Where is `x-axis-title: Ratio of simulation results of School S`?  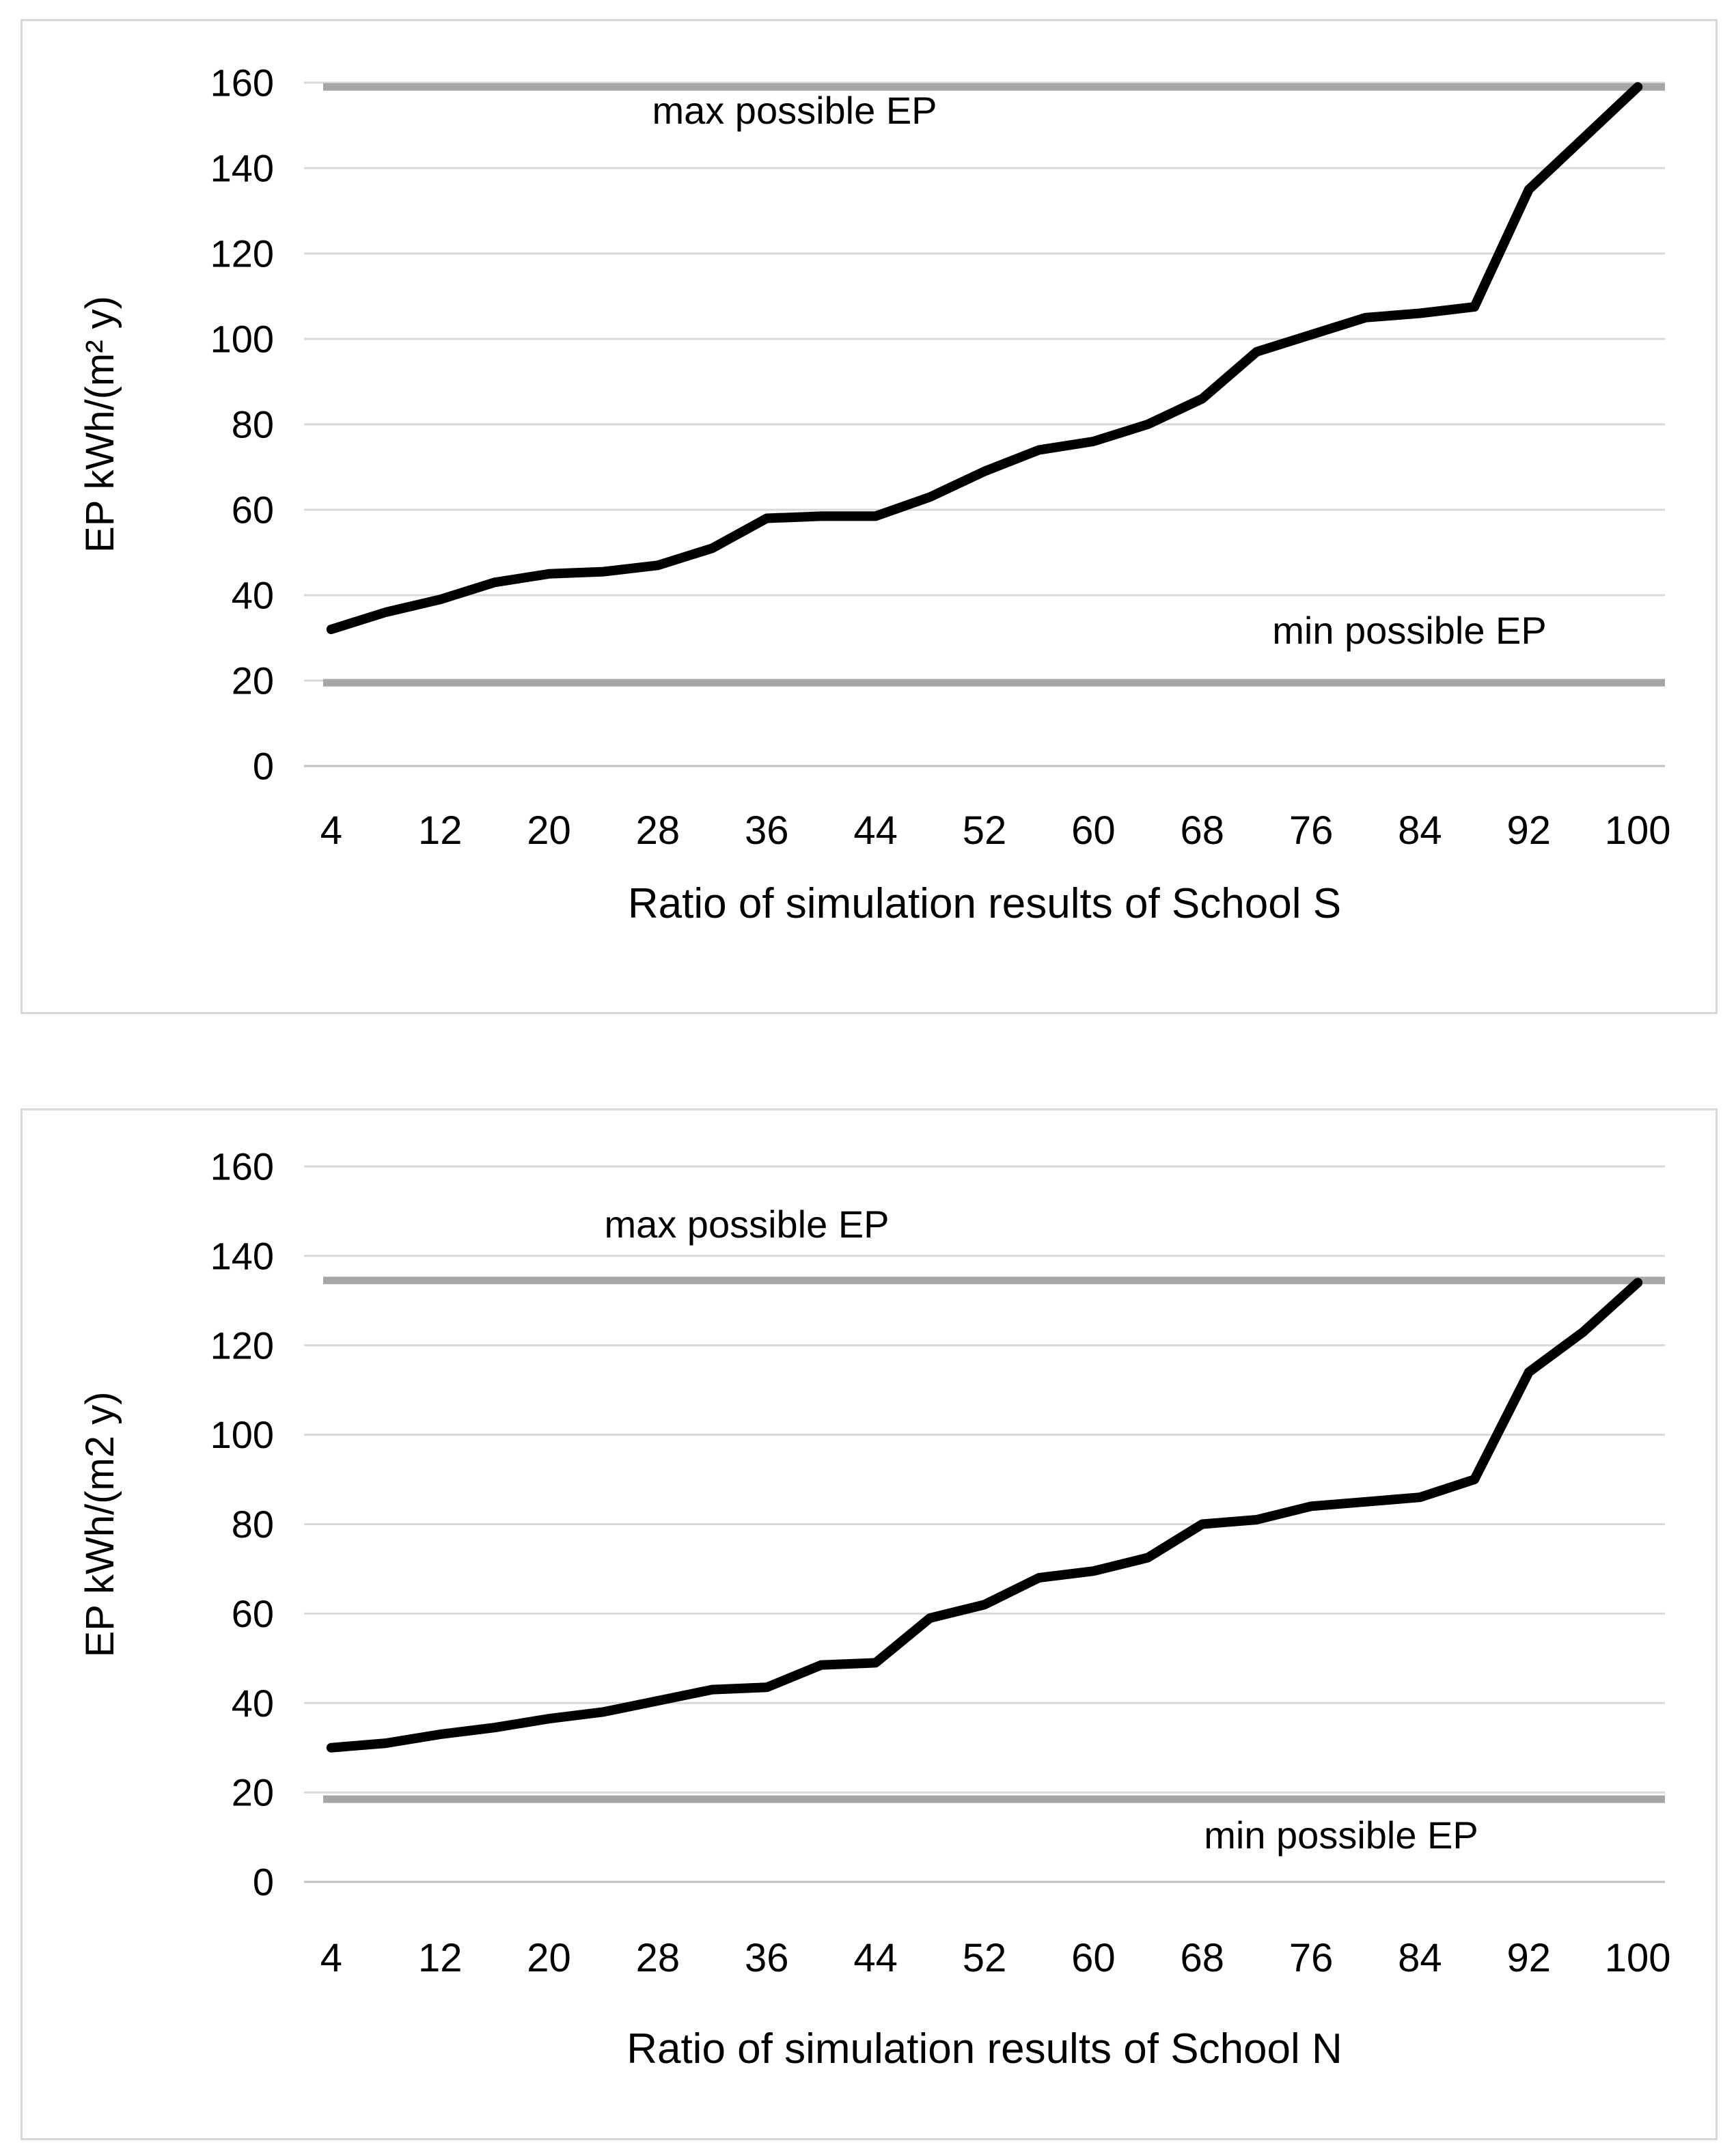
x-axis-title: Ratio of simulation results of School S is located at coordinates (984, 904).